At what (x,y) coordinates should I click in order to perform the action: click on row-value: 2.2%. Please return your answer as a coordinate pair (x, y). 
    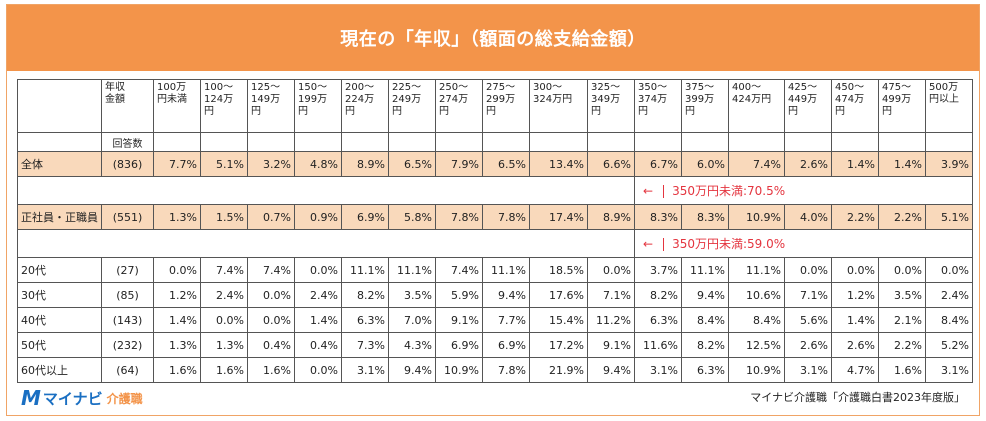
    Looking at the image, I should click on (902, 217).